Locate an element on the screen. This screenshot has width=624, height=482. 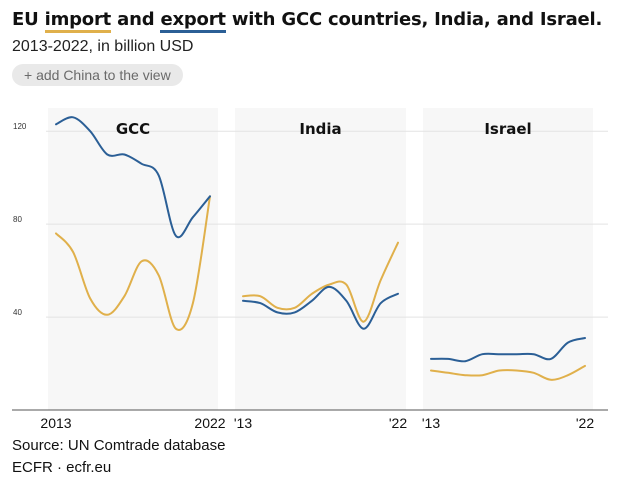
israel-import-line is located at coordinates (508, 372).